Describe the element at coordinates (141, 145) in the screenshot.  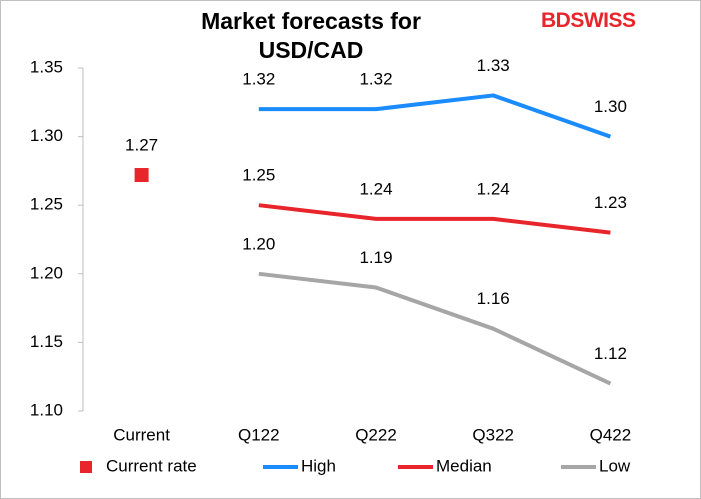
I see `data-label: 1.27` at that location.